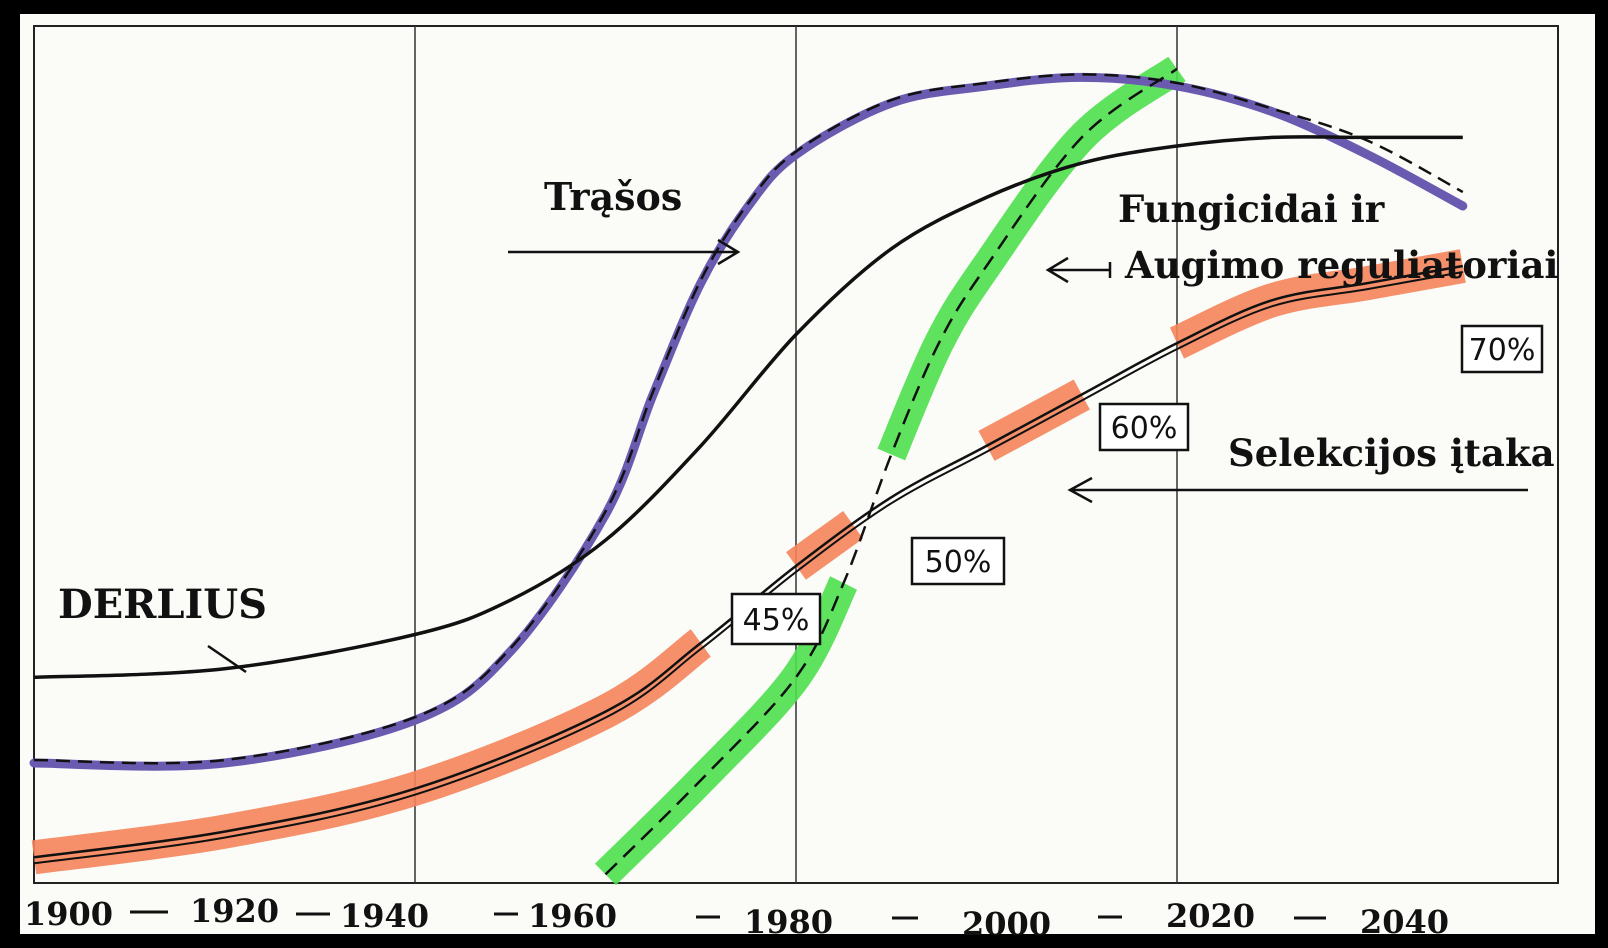 The image size is (1608, 948). What do you see at coordinates (162, 604) in the screenshot?
I see `derlius-label: DERLIUS` at bounding box center [162, 604].